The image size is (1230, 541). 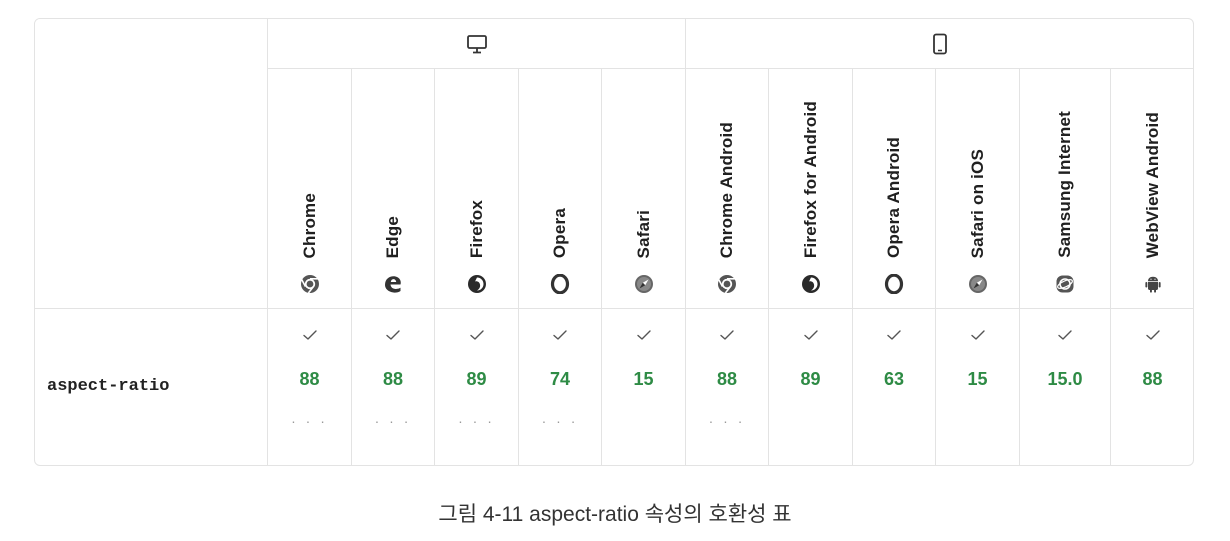 I want to click on browser-header-opera-android: Opera Android, so click(x=894, y=188).